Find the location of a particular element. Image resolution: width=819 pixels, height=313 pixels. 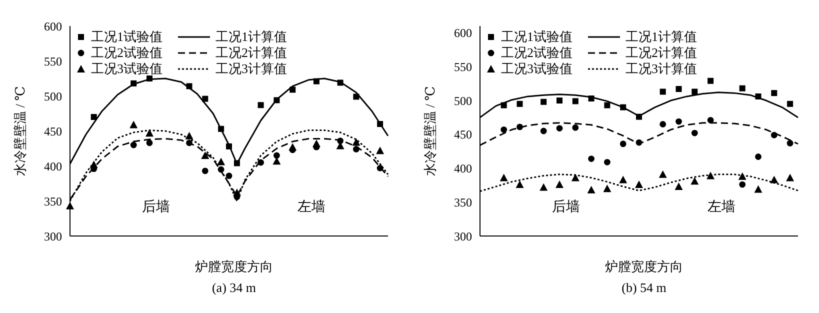

text: (a) 34 m is located at coordinates (234, 288).